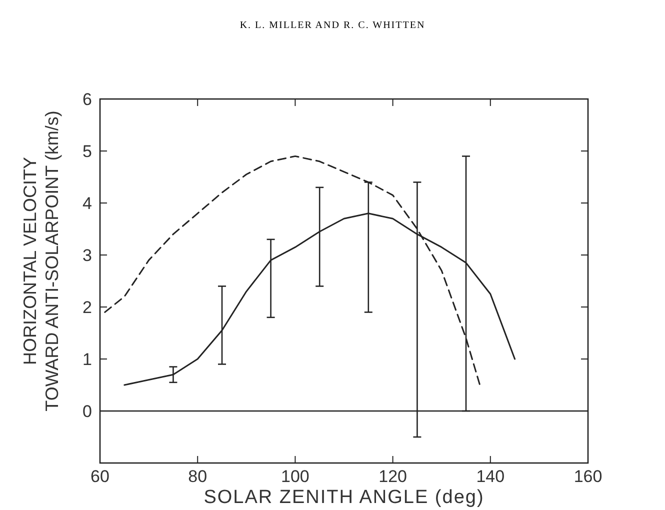 This screenshot has width=665, height=510. Describe the element at coordinates (41, 261) in the screenshot. I see `y-axis-title: HORIZONTAL VELOCITY TOWARD ANTI-SOLARPOINT (km/s)` at that location.